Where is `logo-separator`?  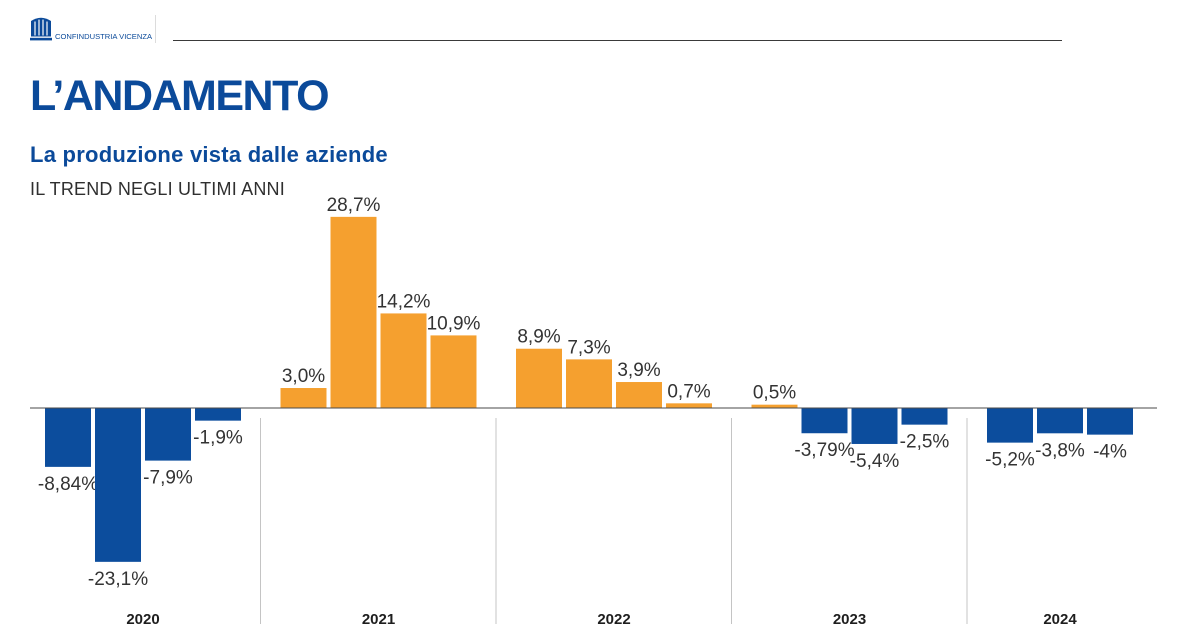 logo-separator is located at coordinates (155, 29).